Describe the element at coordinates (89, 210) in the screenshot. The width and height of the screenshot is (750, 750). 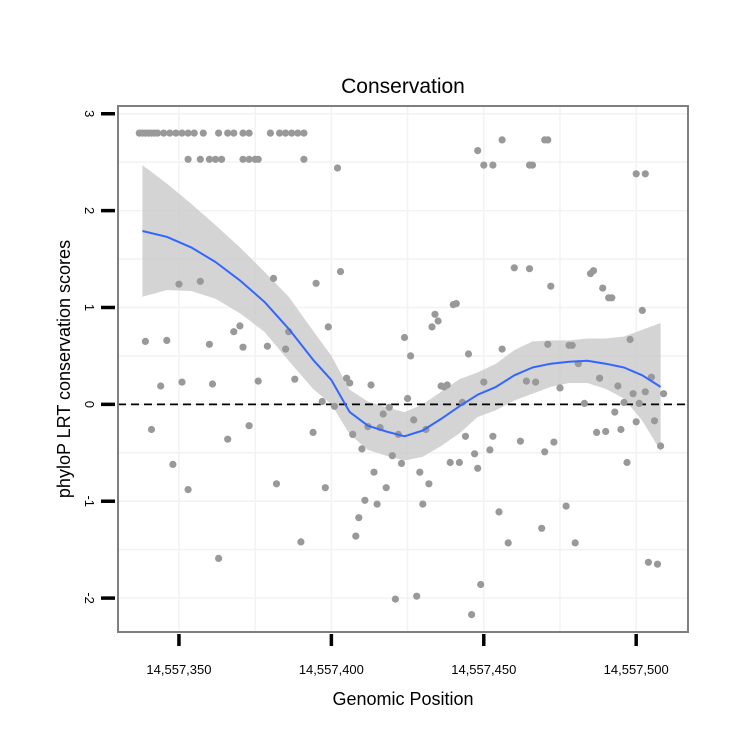
I see `y-tick-label: 2` at that location.